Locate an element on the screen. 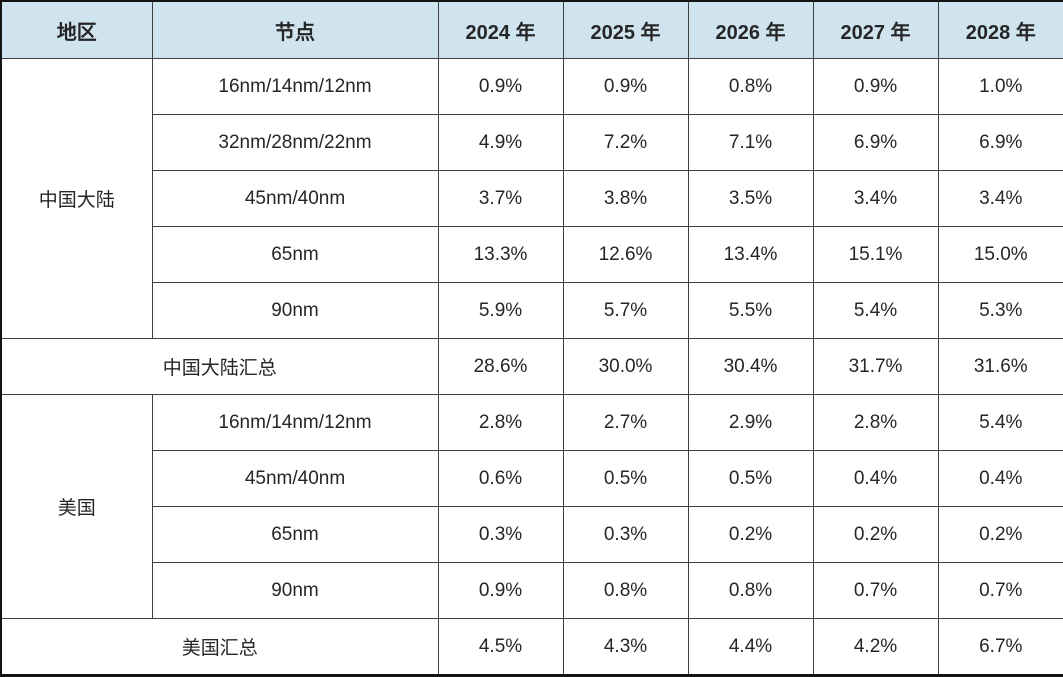 The image size is (1063, 677). column-header-2026: 2026 年 is located at coordinates (750, 29).